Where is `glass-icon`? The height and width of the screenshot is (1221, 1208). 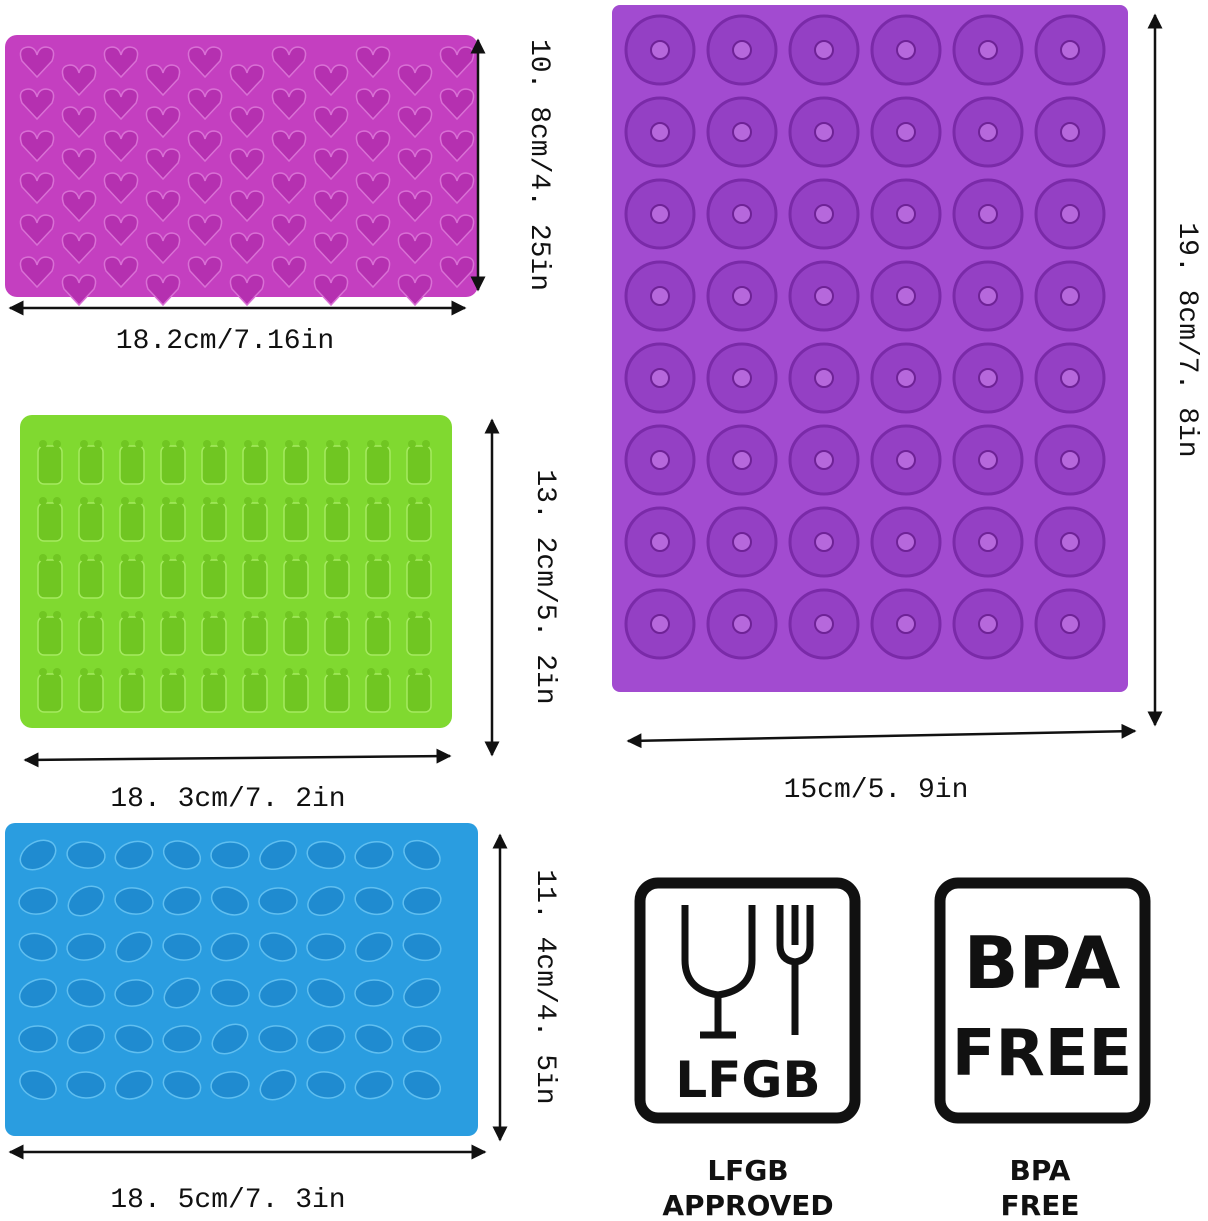
glass-icon is located at coordinates (718, 972).